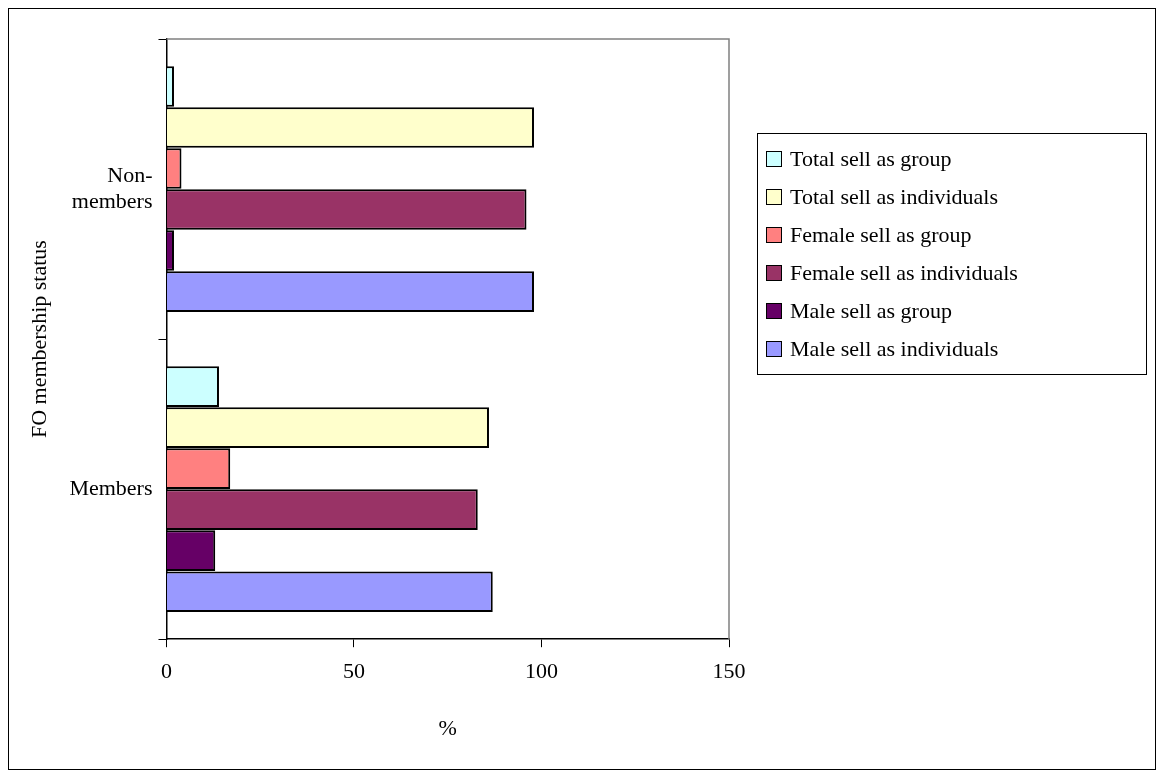 This screenshot has width=1167, height=781. I want to click on x-tick-label: 150, so click(729, 671).